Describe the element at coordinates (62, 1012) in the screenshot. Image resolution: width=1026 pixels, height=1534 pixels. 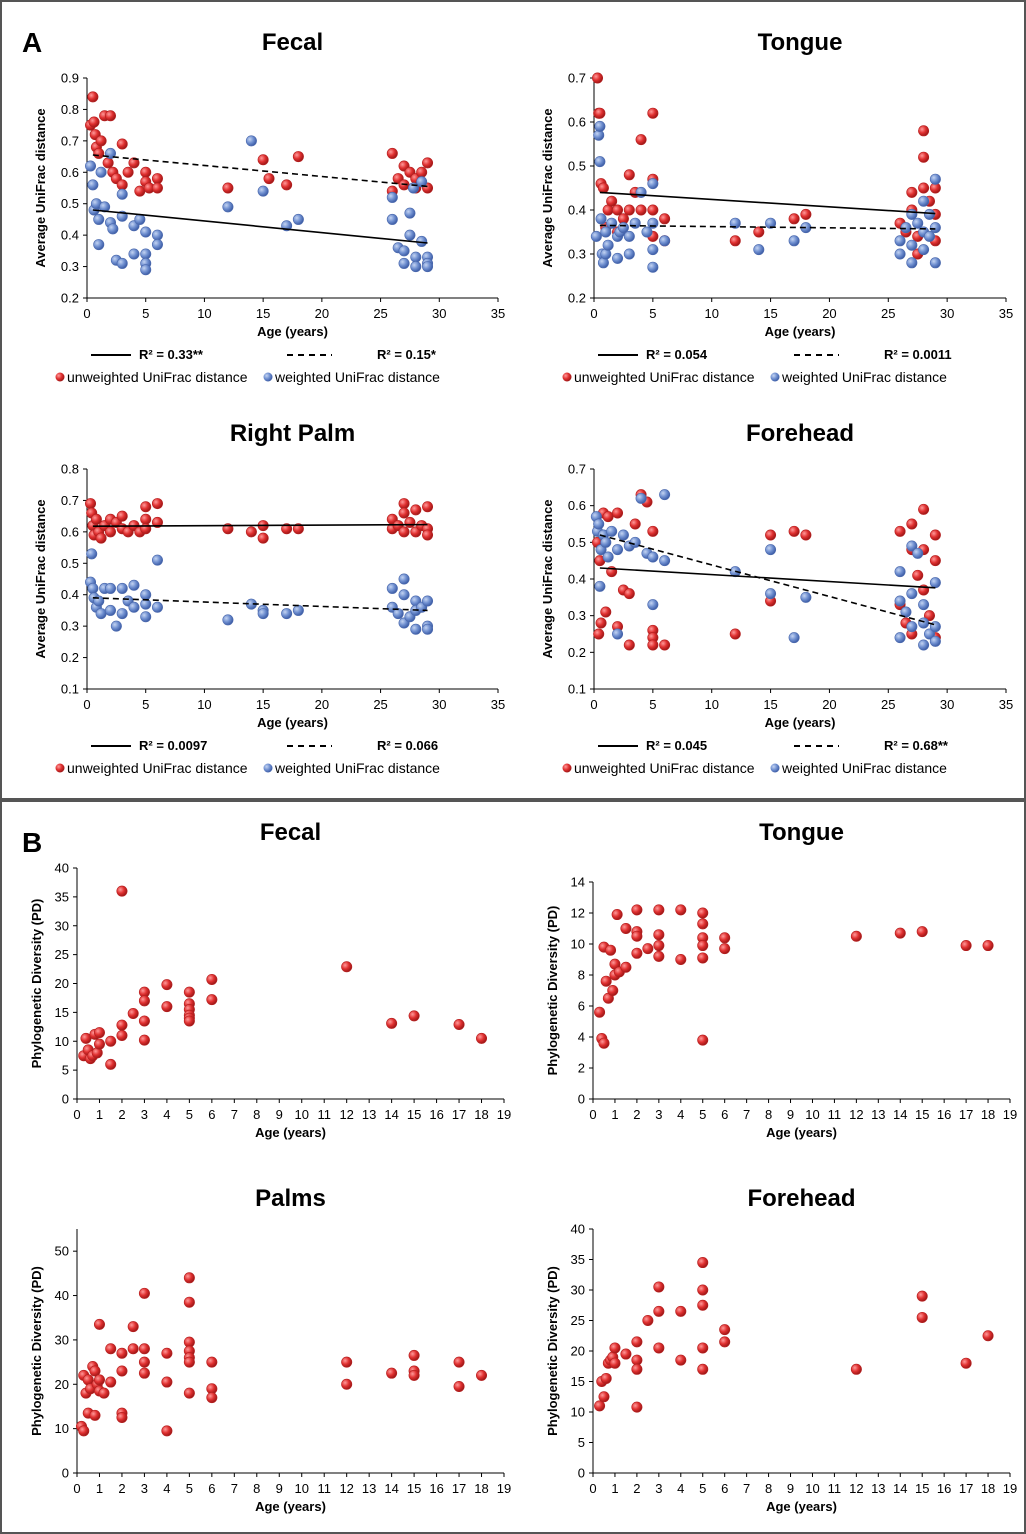
I see `y-tick-label: 15` at that location.